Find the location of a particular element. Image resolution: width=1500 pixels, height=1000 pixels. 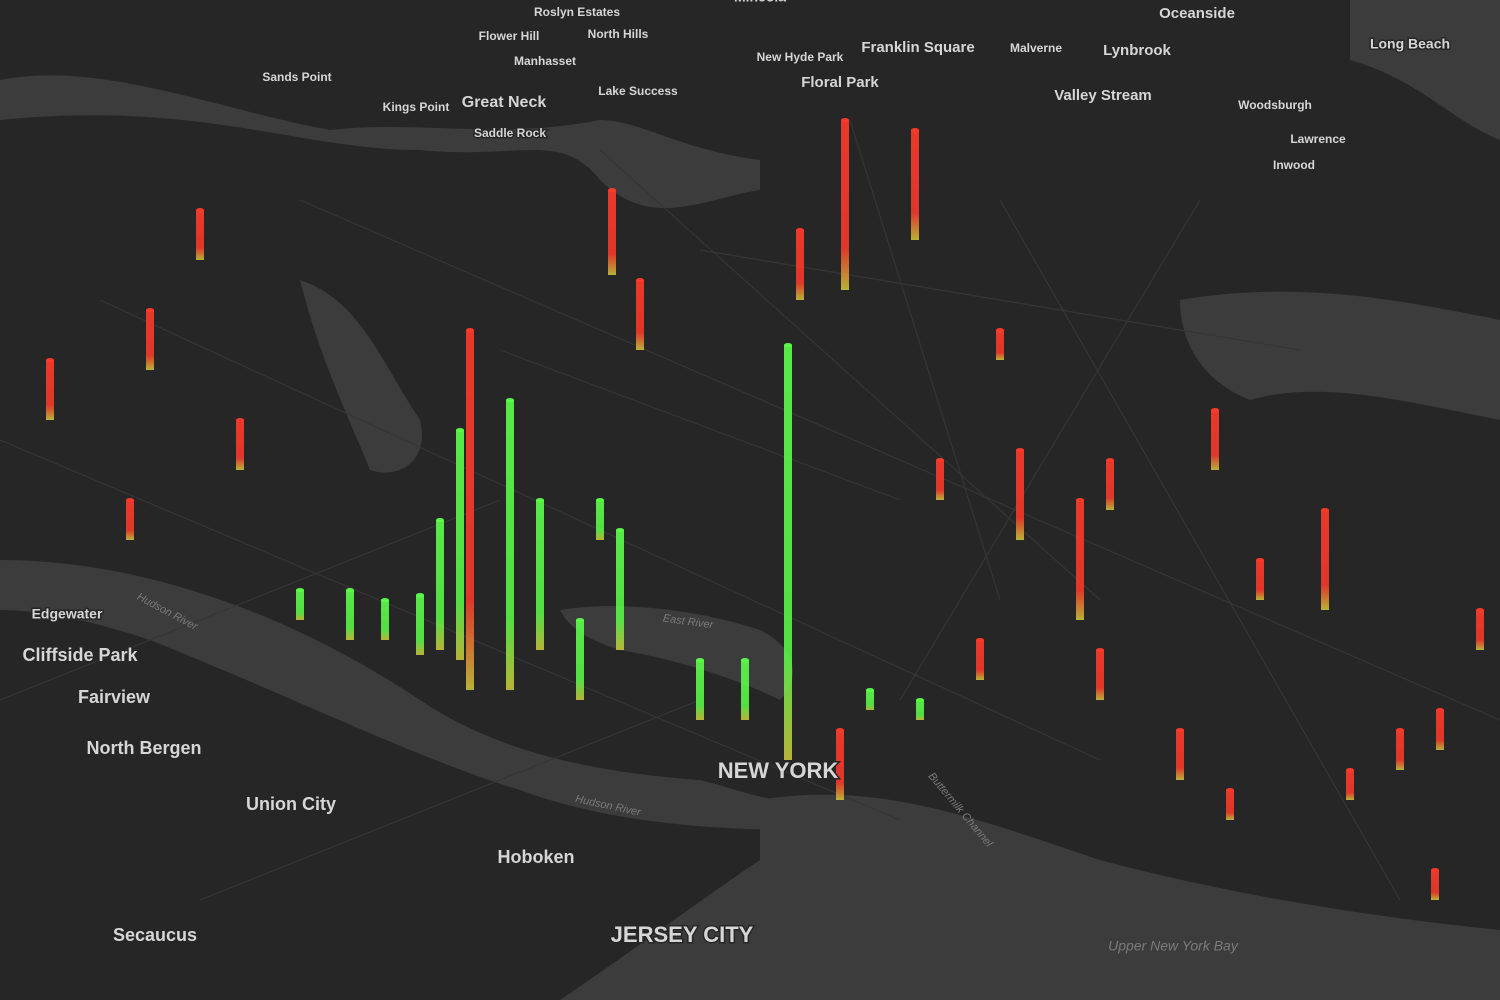

place-label: Lawrence is located at coordinates (1318, 139).